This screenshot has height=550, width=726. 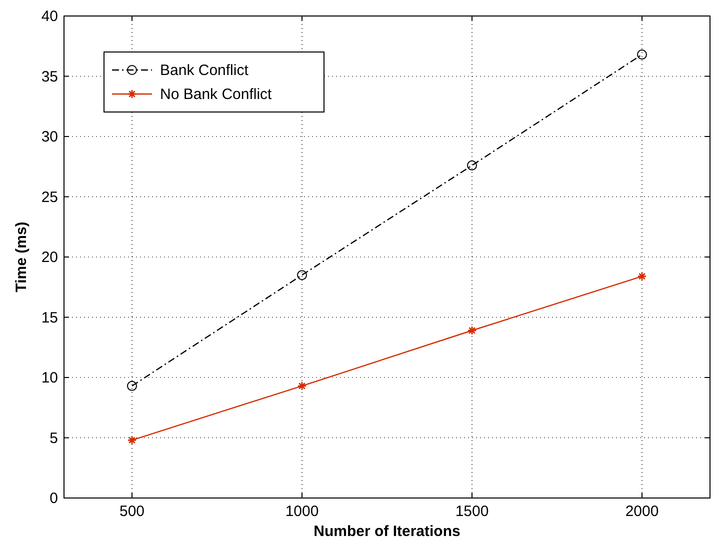 I want to click on y-tick-label: 20, so click(x=49, y=257).